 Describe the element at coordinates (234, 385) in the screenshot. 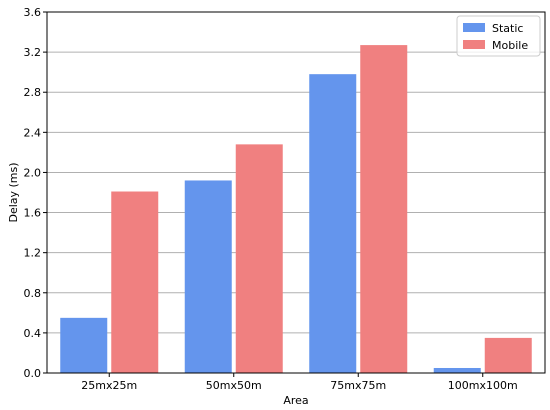

I see `x-tick-label: 50mx50m` at that location.